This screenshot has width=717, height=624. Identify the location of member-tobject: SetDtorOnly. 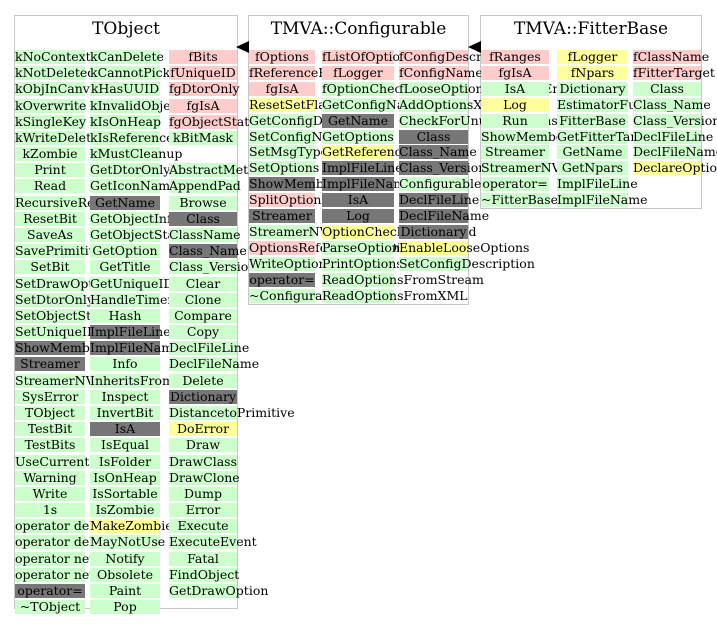
(54, 299).